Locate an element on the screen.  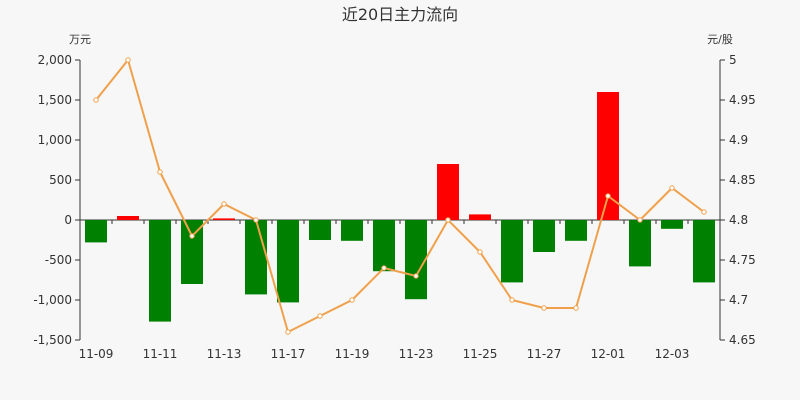
left-tick-label: 500 is located at coordinates (60, 180).